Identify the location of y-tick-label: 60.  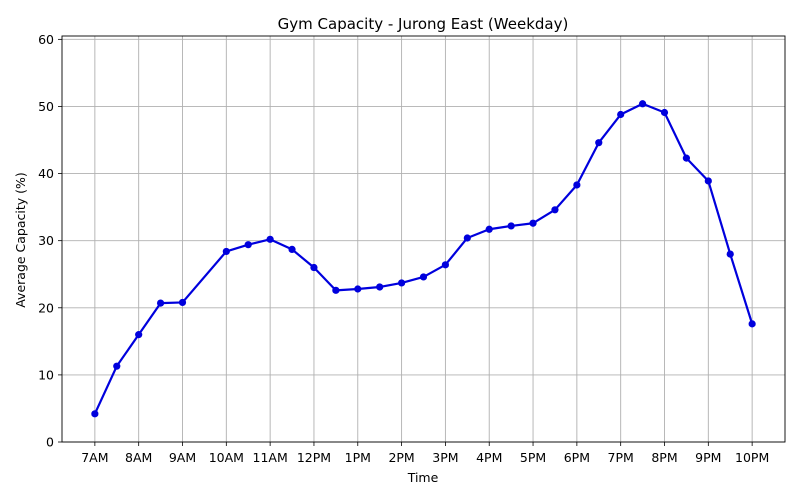
(46, 39).